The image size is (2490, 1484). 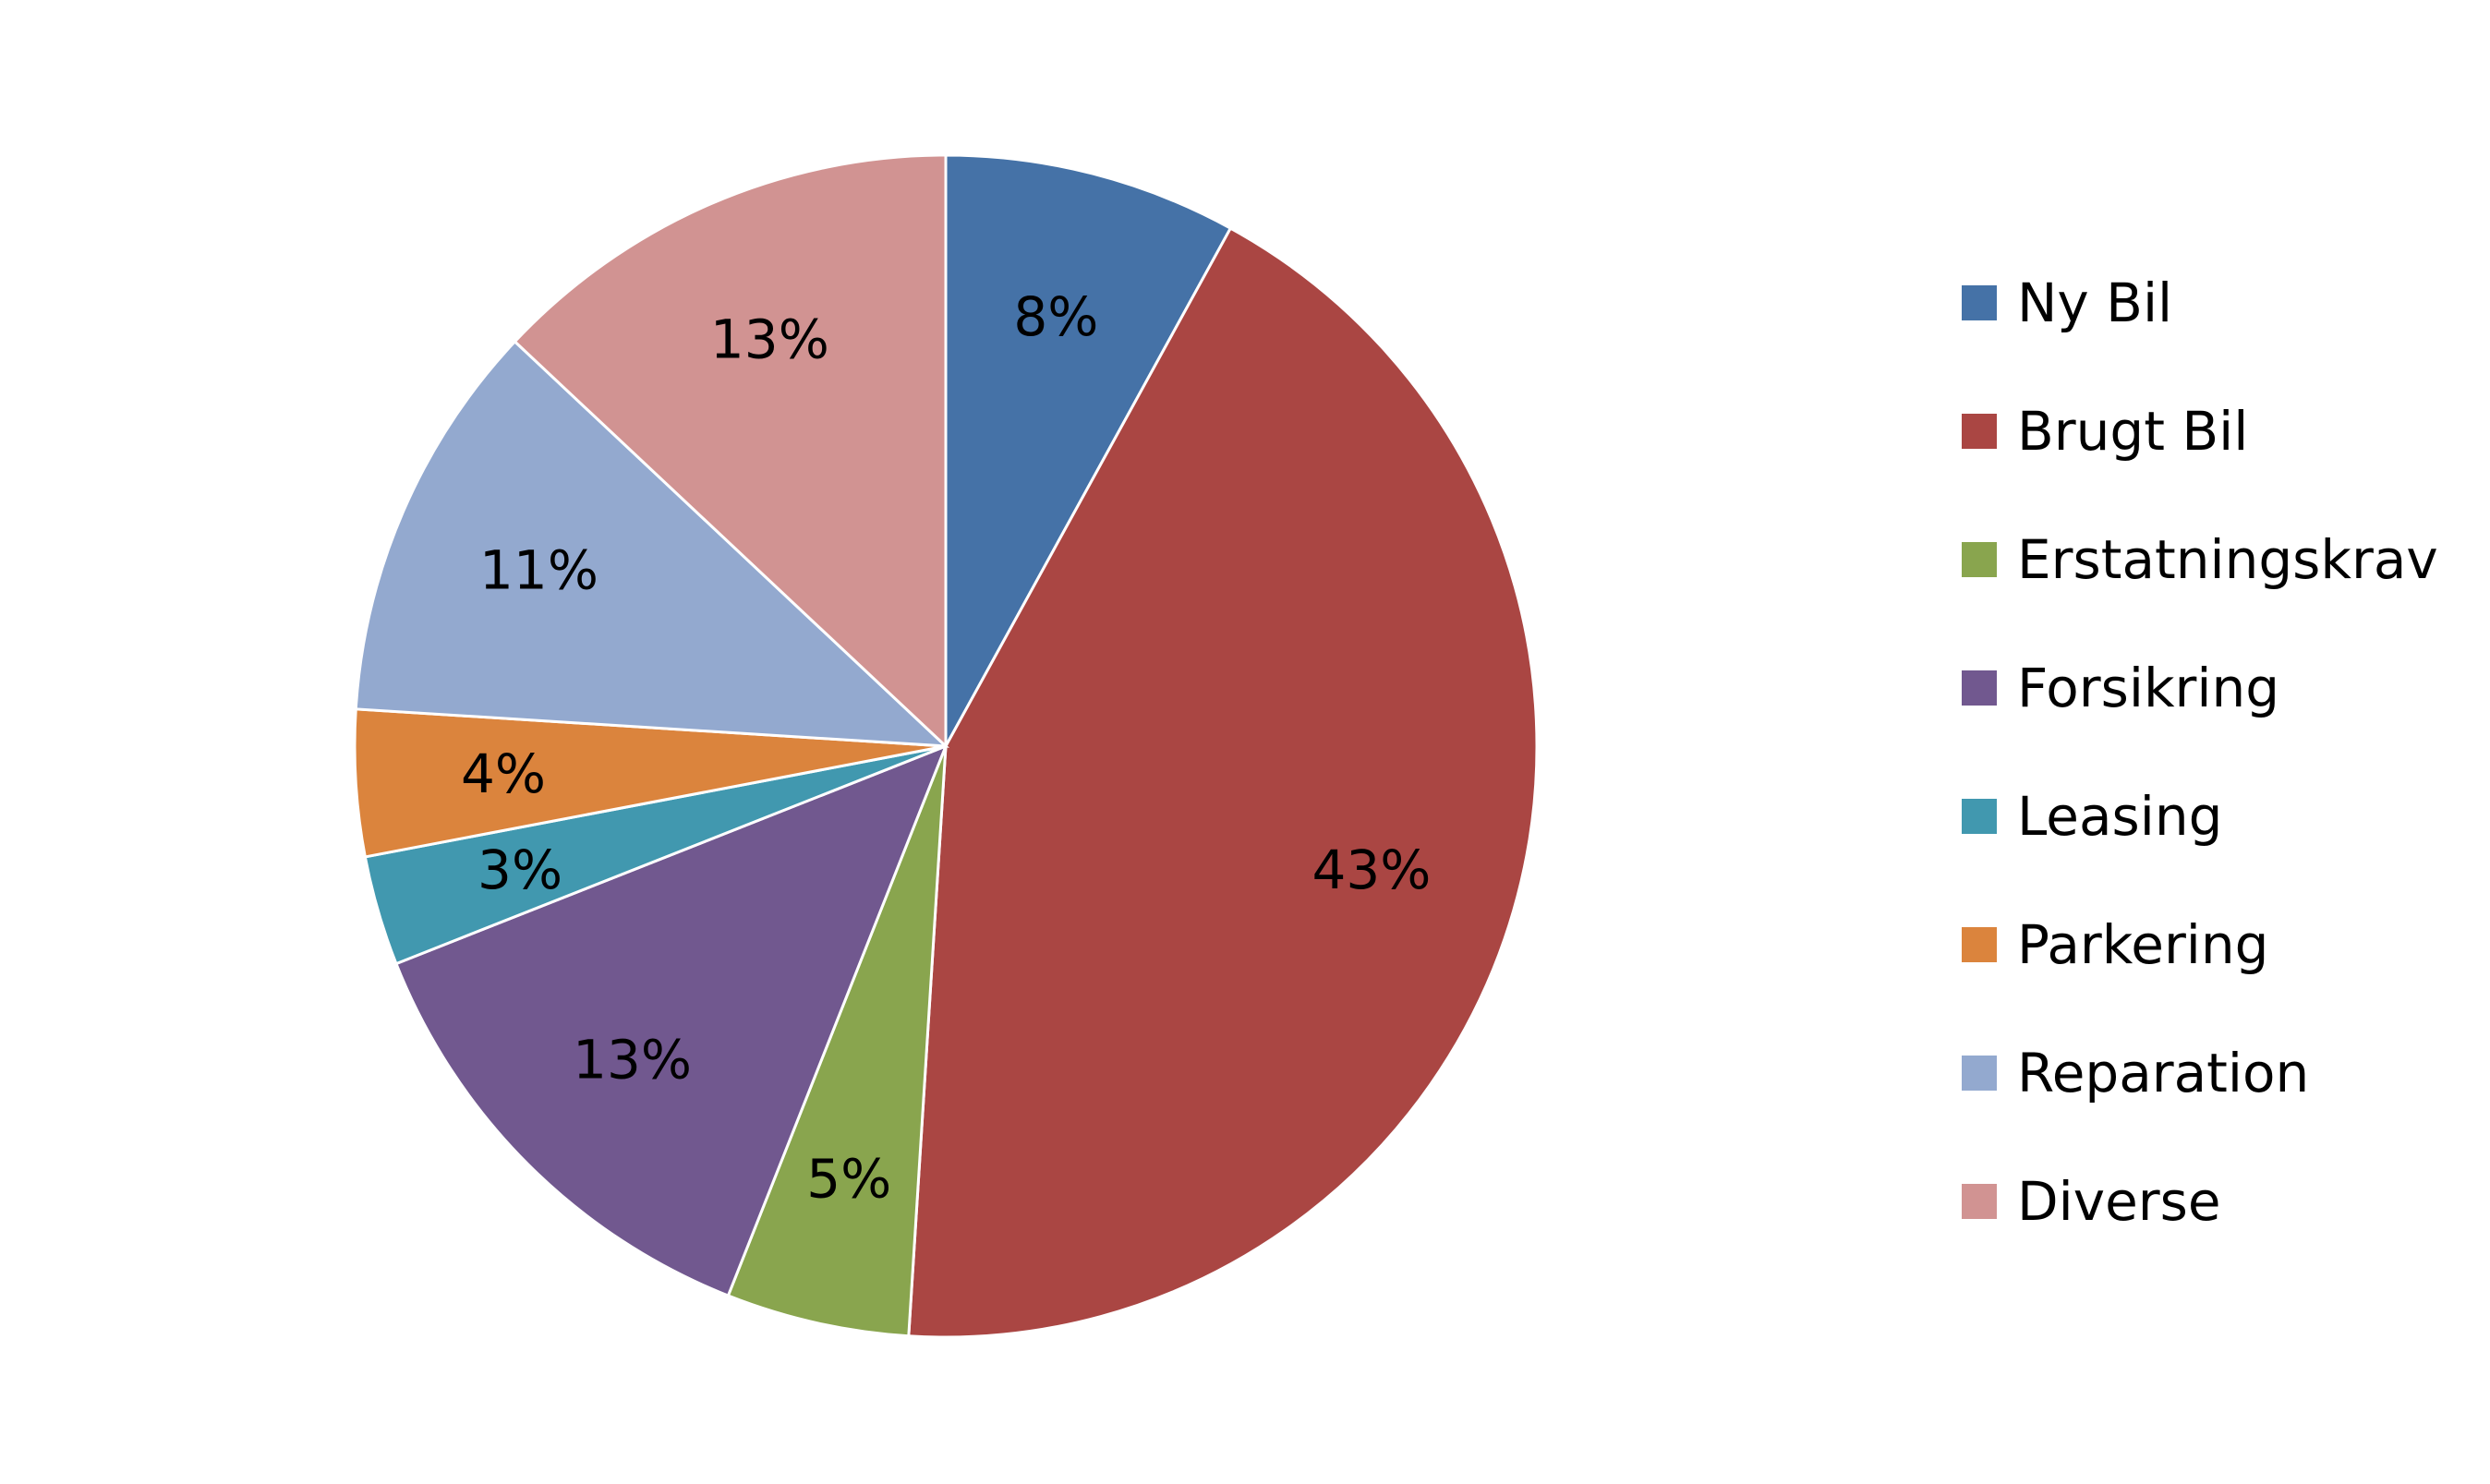 I want to click on data-label-erstatningskrav: 5%, so click(x=848, y=1178).